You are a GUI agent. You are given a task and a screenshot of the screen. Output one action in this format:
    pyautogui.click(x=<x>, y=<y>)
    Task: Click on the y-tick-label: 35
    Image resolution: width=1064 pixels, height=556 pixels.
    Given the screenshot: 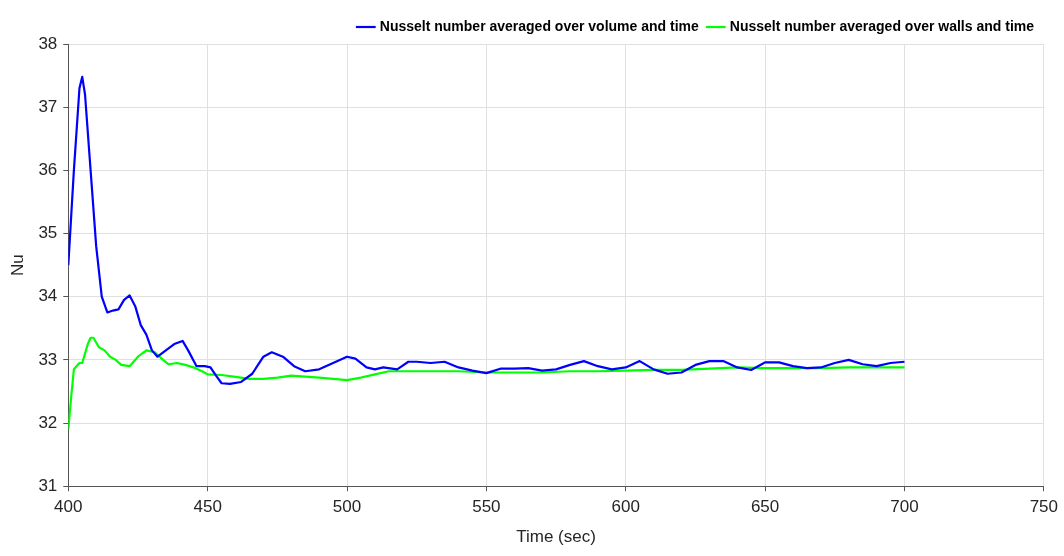 What is the action you would take?
    pyautogui.click(x=48, y=233)
    